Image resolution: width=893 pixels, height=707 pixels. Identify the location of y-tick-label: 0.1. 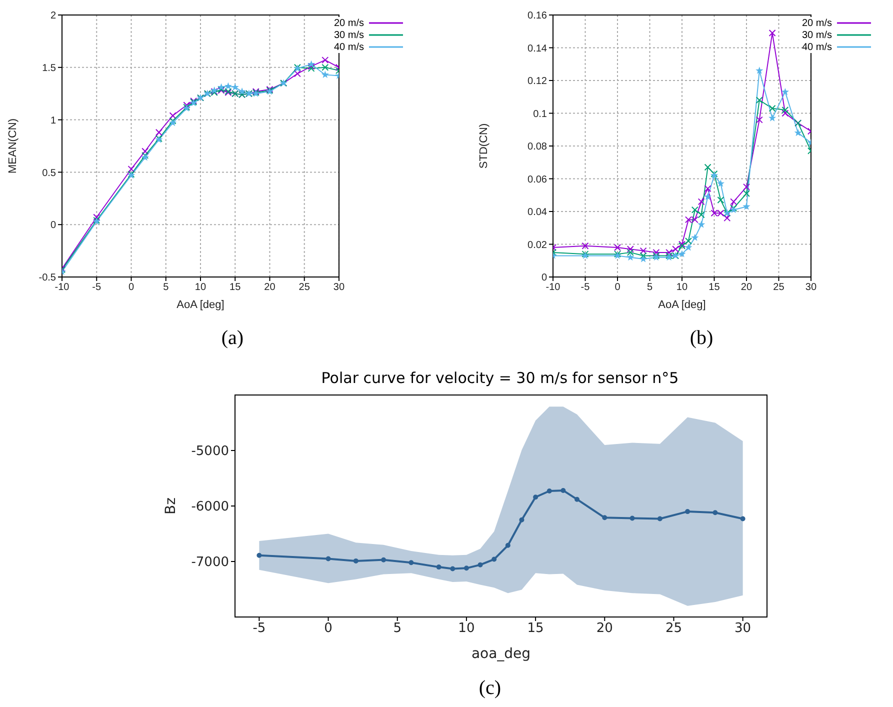
(540, 114).